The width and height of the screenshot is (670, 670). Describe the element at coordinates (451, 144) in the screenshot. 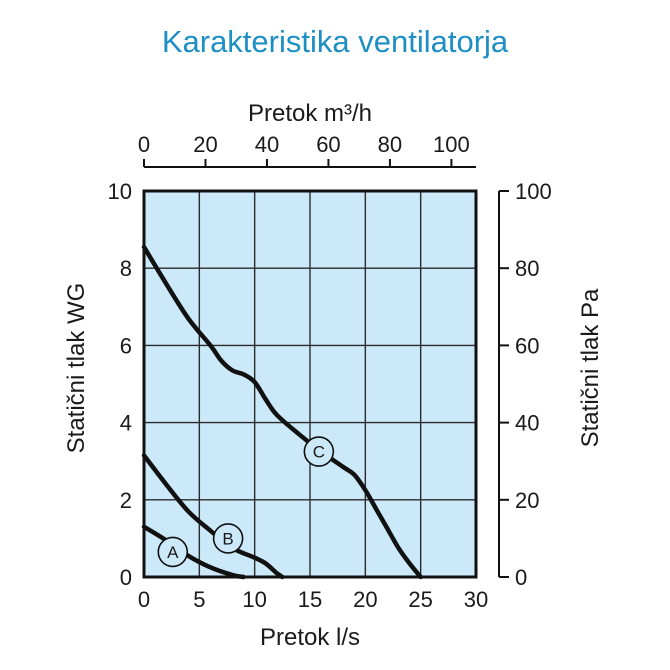

I see `x-top-tick-label: 100` at that location.